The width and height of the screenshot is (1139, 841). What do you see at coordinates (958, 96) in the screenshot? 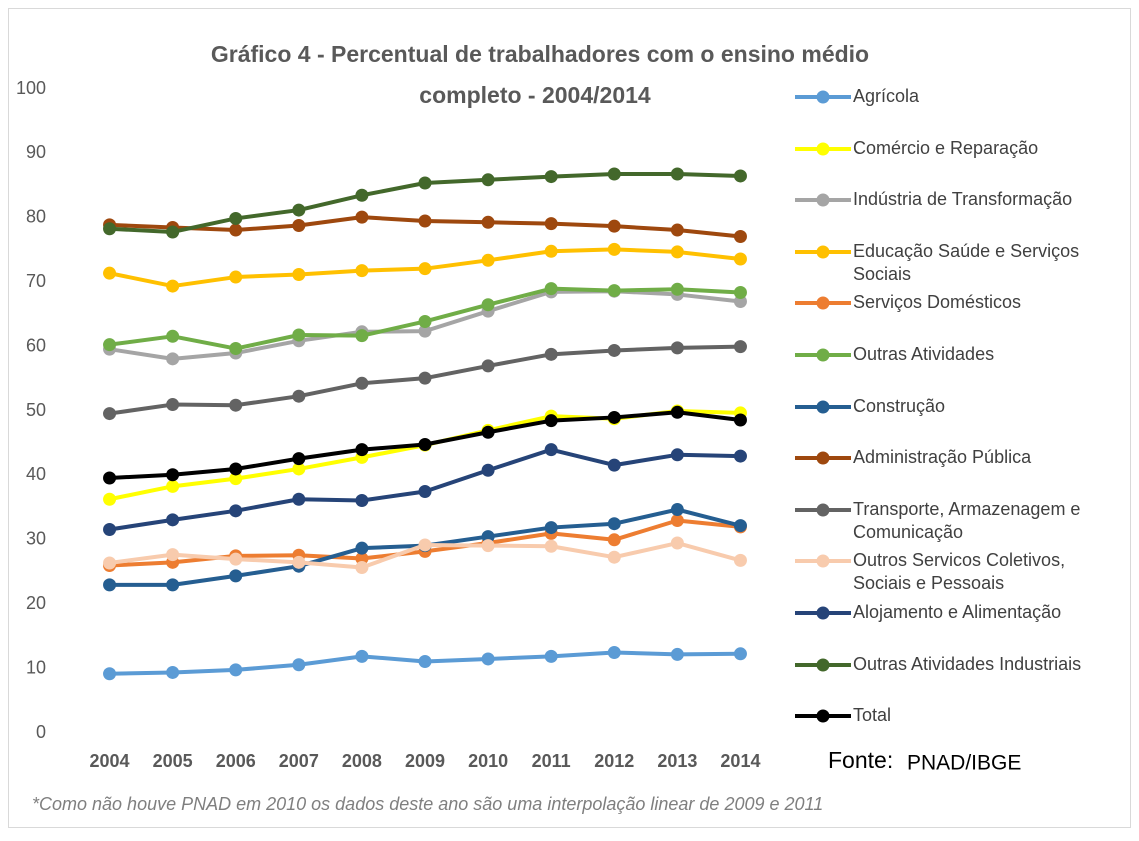
I see `legend-item: Agrícola` at bounding box center [958, 96].